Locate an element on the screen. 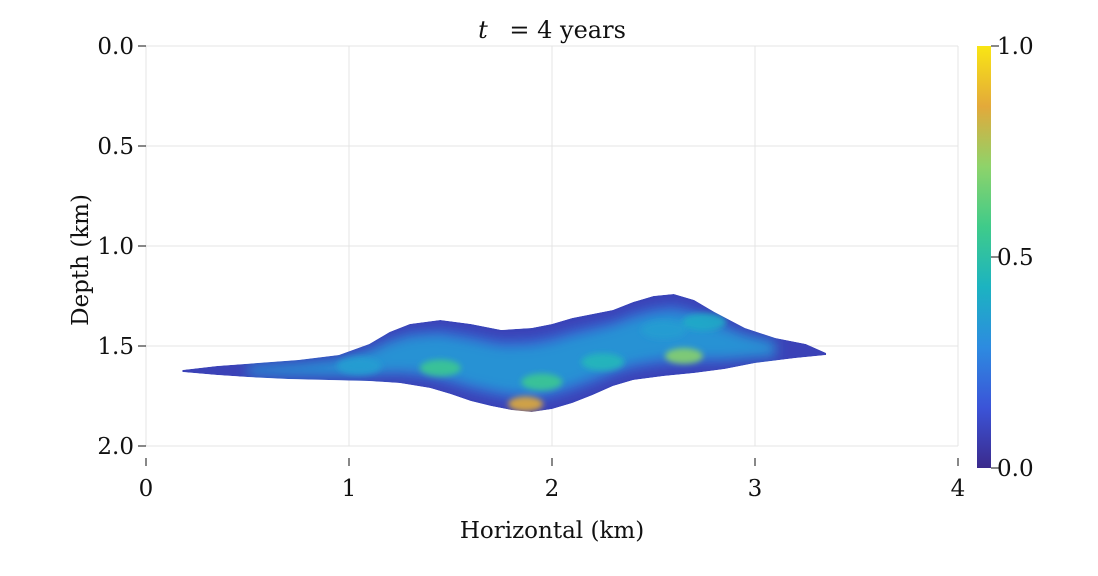 This screenshot has width=1098, height=576. y-tick-label: 0.5 is located at coordinates (115, 147).